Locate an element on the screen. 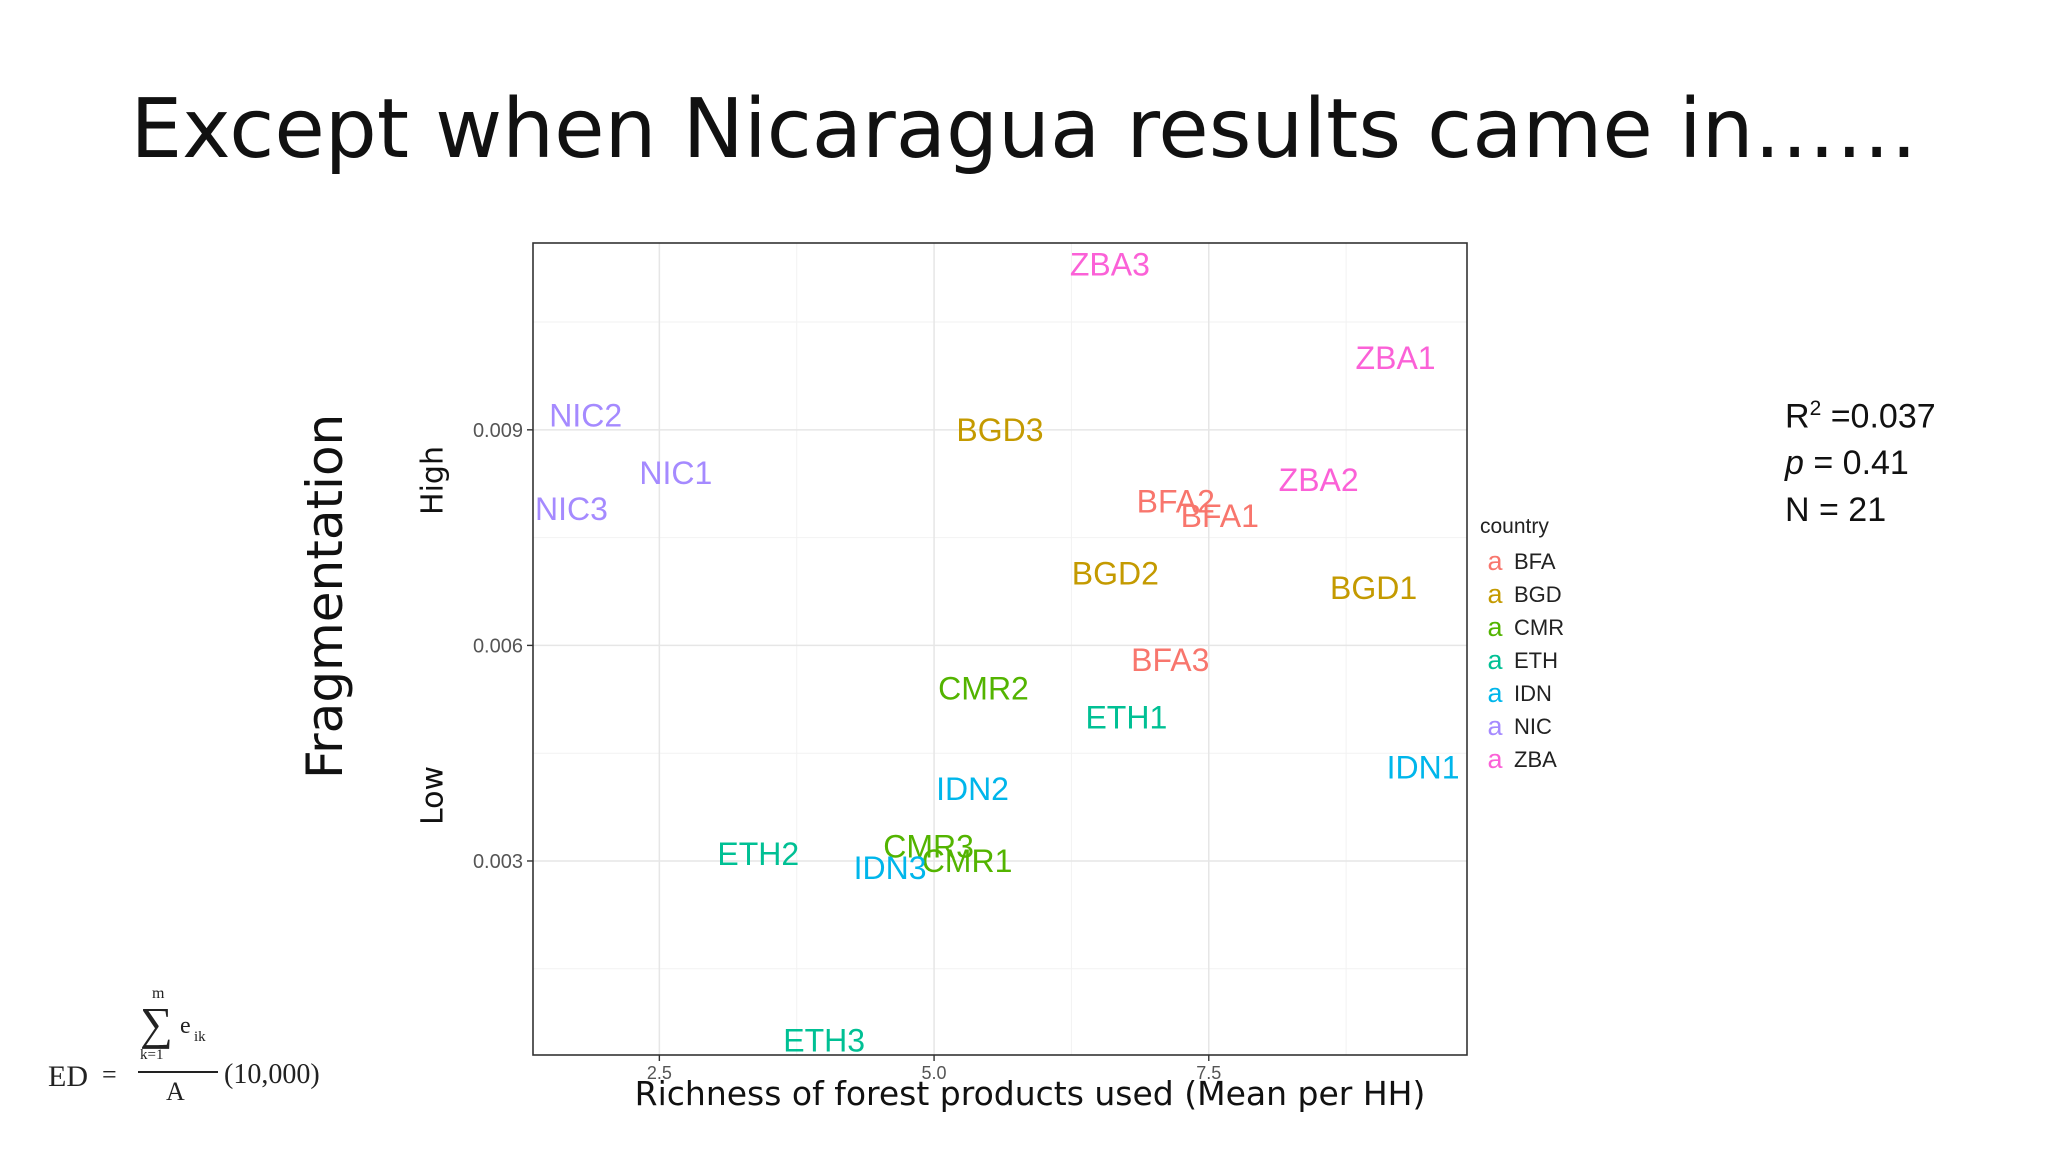 This screenshot has height=1152, width=2048. legend-item-bgd: a BGD is located at coordinates (1522, 594).